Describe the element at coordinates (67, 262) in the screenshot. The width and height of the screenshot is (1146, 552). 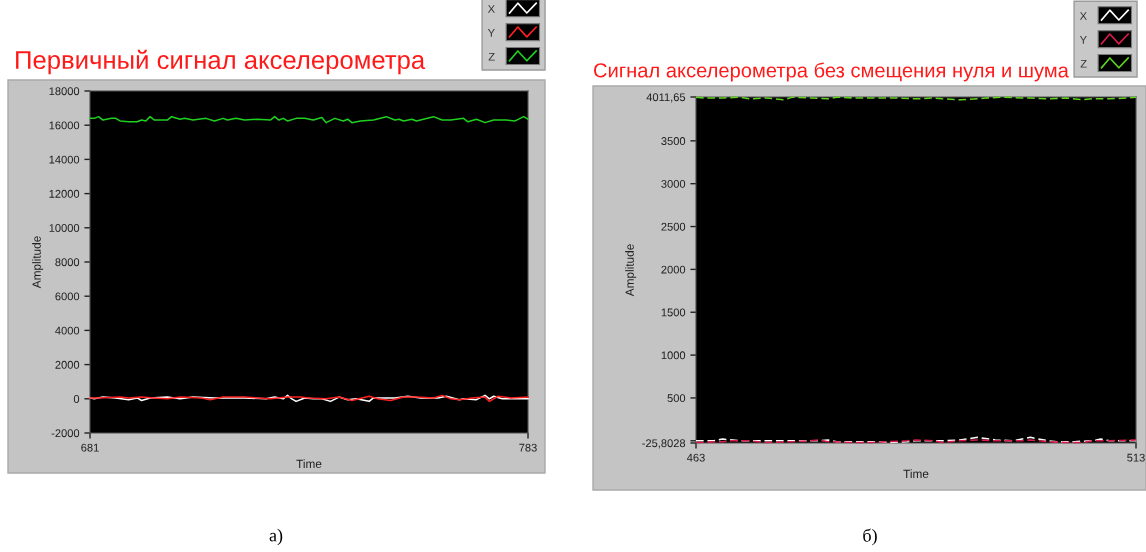
I see `y-tick-label: 8000` at that location.